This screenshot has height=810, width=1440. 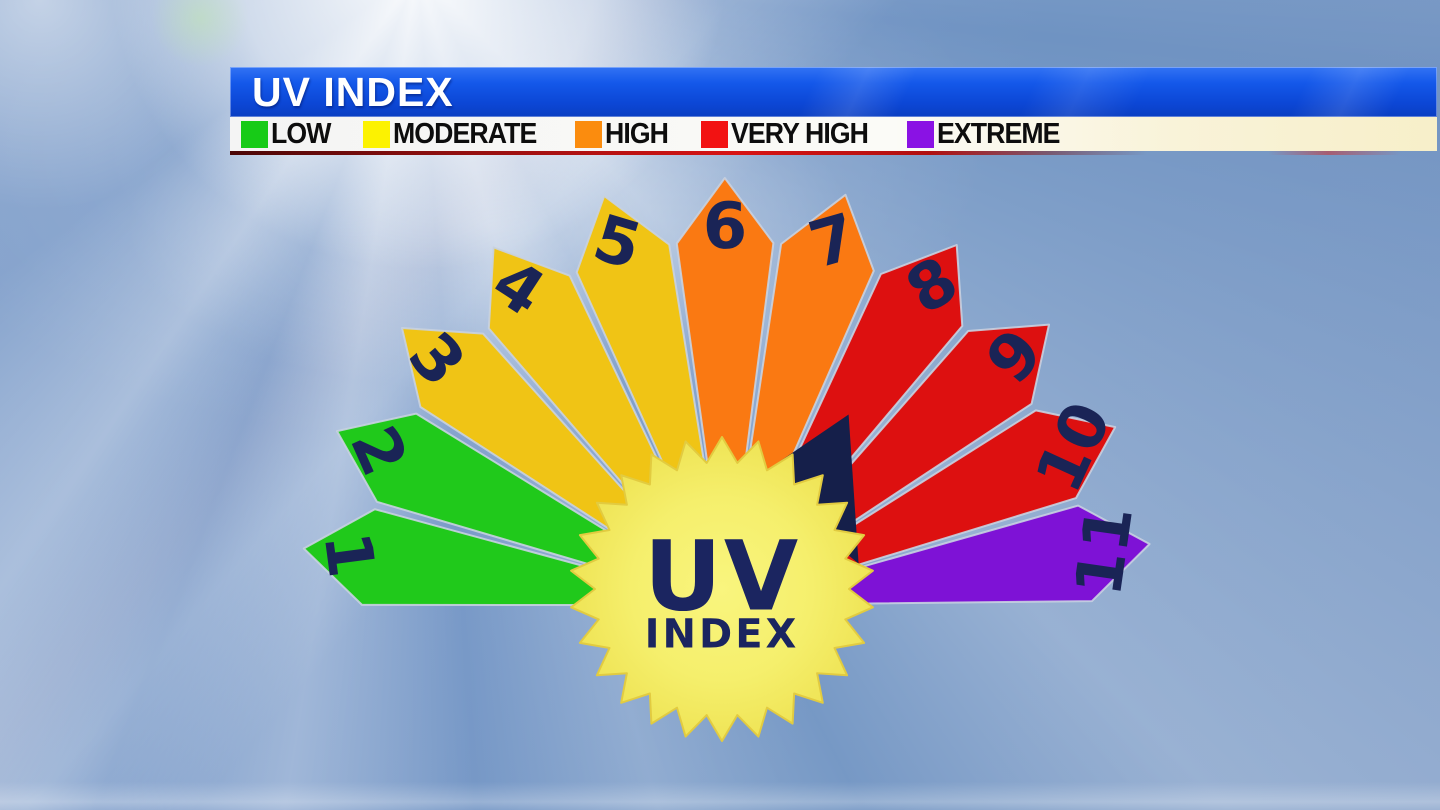 I want to click on legend-item-low: LOW, so click(x=288, y=134).